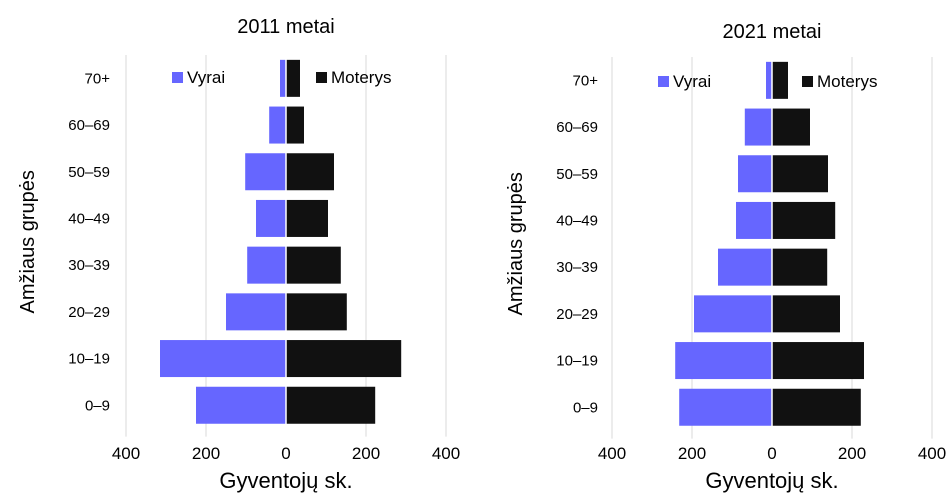  What do you see at coordinates (285, 27) in the screenshot?
I see `chart-title: 2011 metai` at bounding box center [285, 27].